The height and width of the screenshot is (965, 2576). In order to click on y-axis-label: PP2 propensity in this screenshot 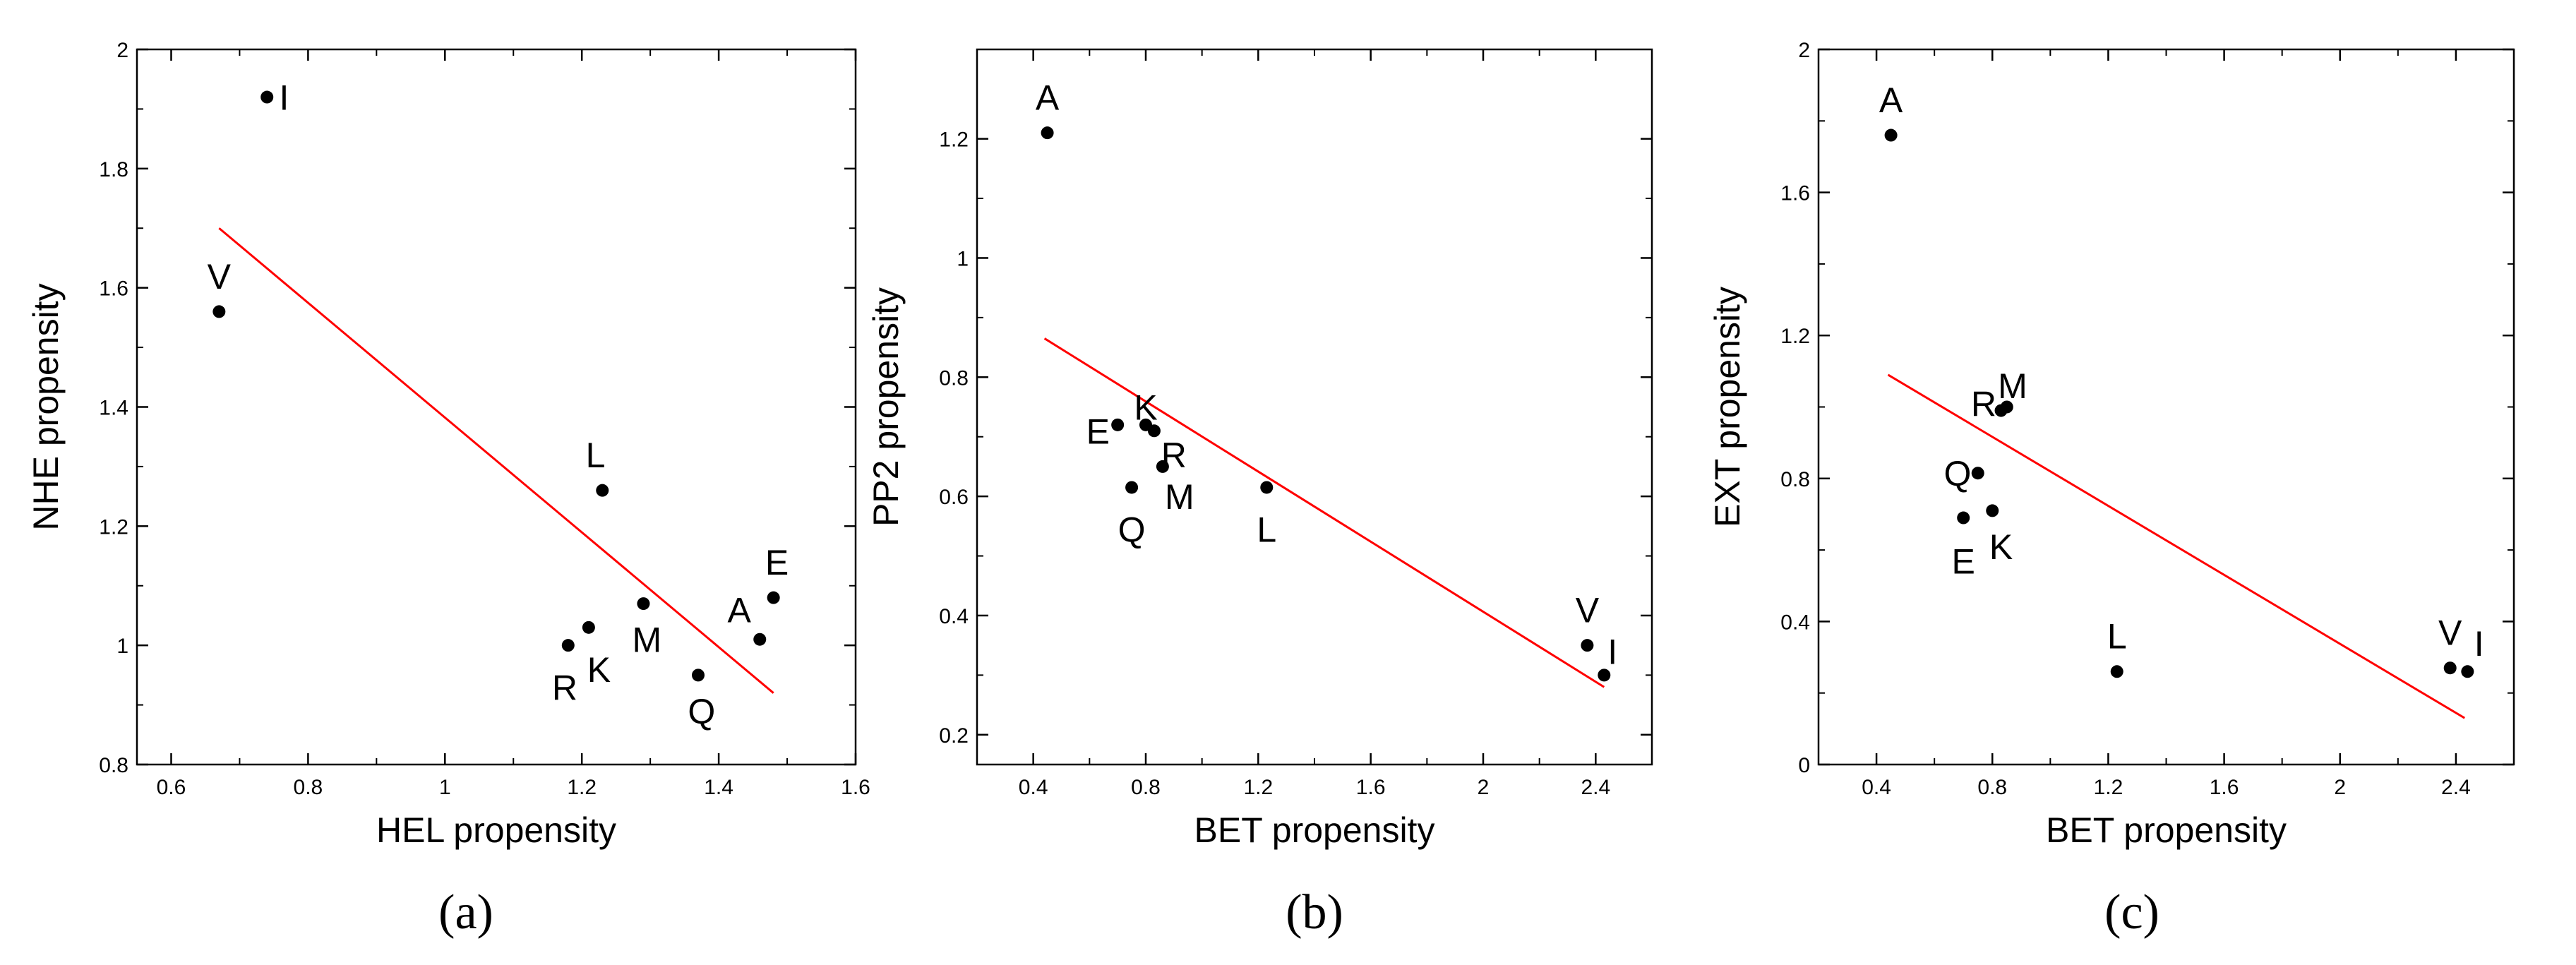, I will do `click(886, 407)`.